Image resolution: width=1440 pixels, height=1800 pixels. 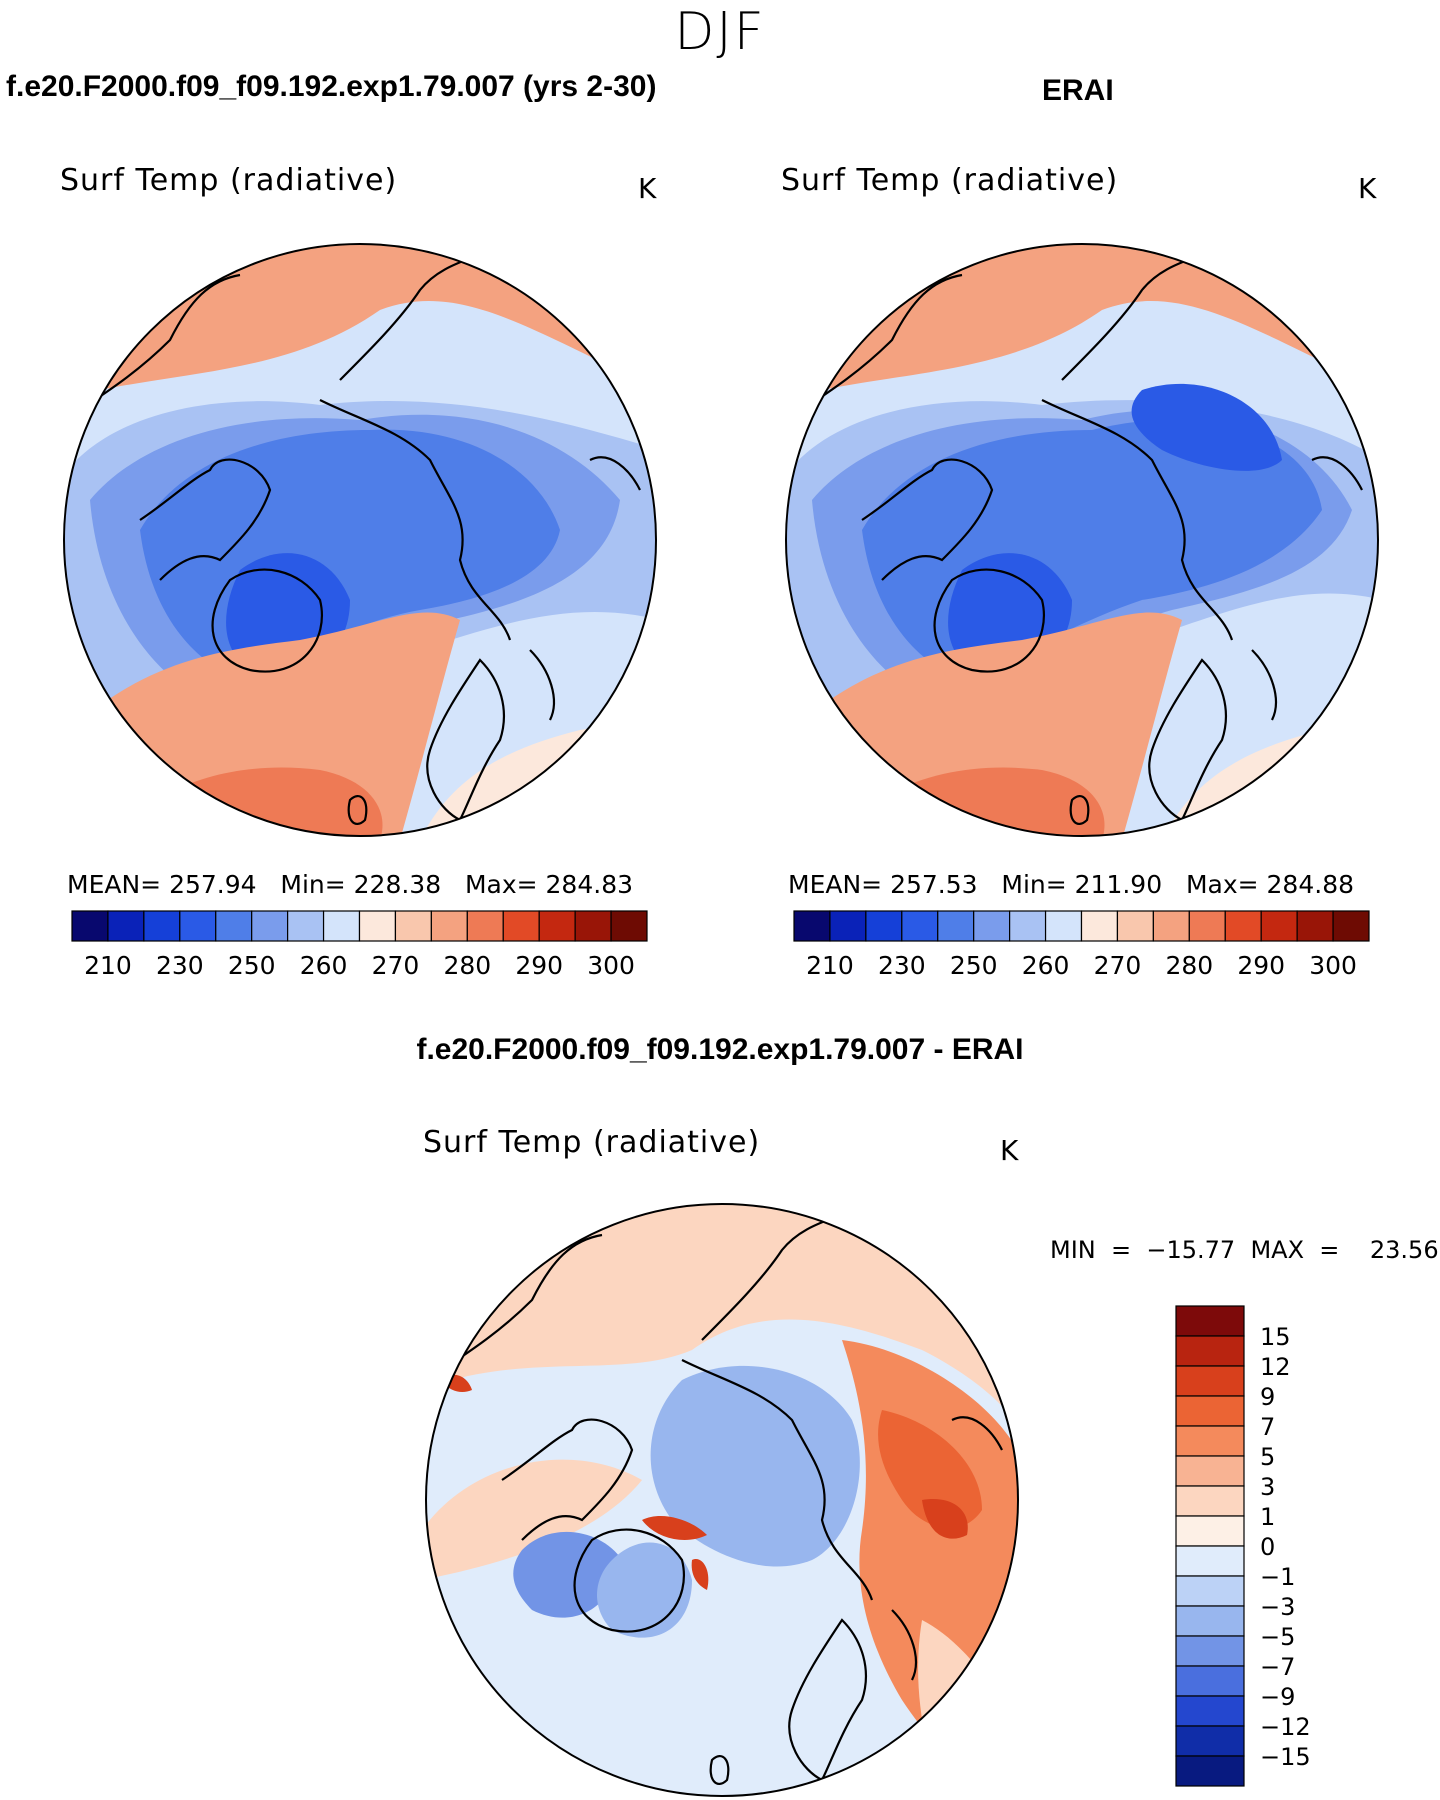 What do you see at coordinates (950, 180) in the screenshot?
I see `panel2-variable: Surf Temp (radiative)` at bounding box center [950, 180].